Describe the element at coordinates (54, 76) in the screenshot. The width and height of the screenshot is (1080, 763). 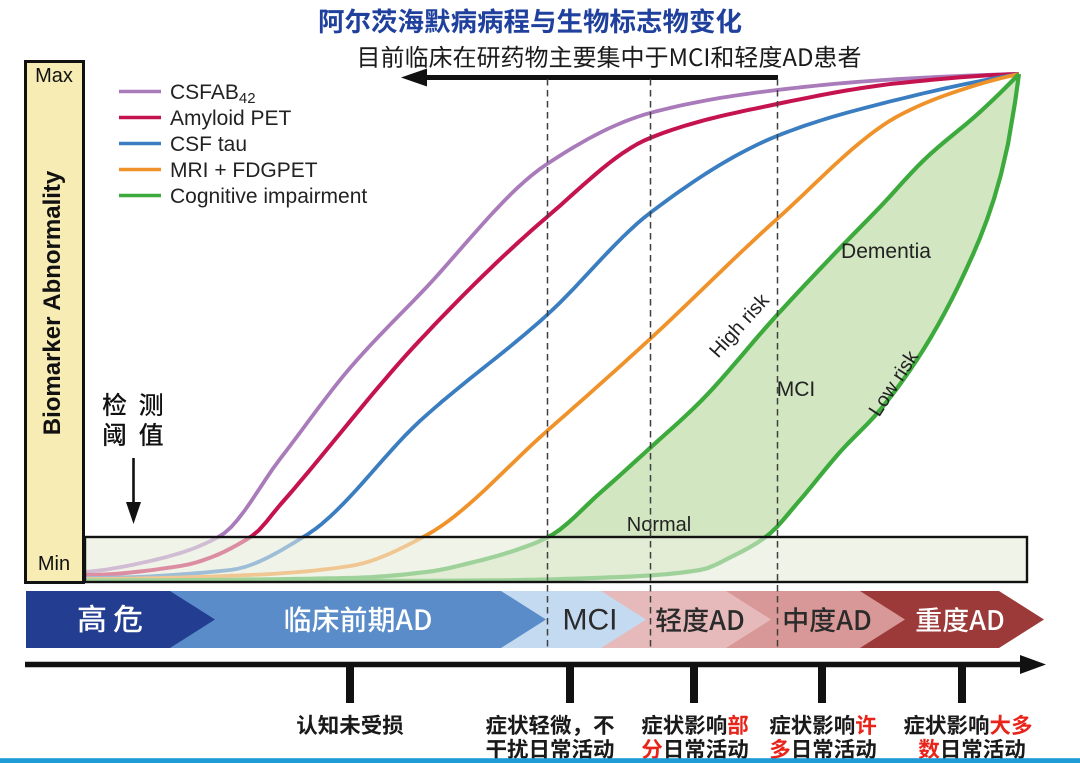
I see `svg-text: Max` at that location.